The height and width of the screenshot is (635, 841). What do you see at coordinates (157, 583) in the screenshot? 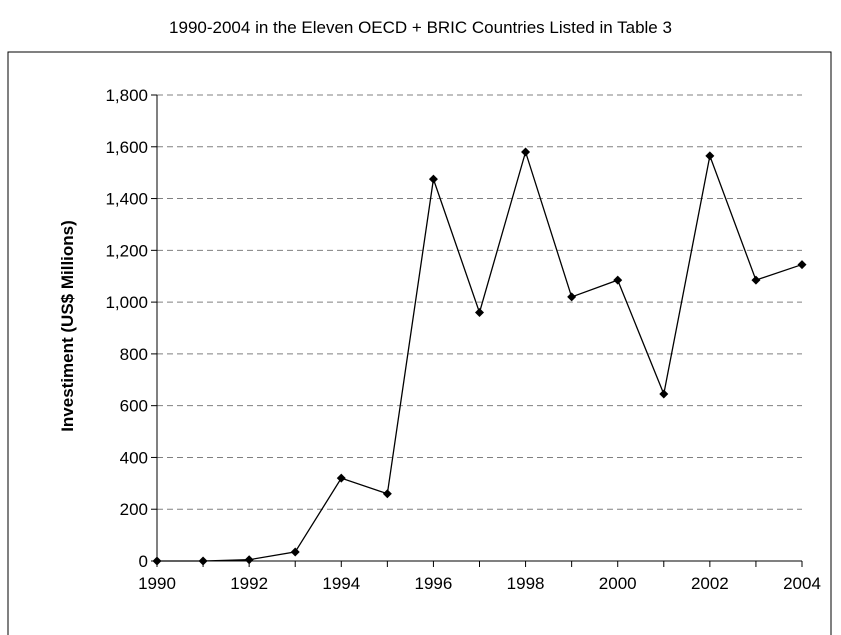
I see `x-tick-label: 1990` at bounding box center [157, 583].